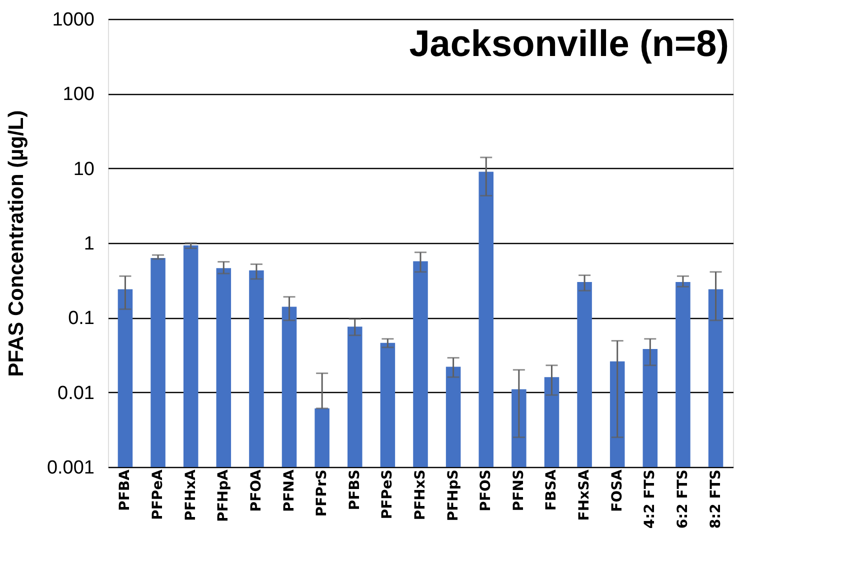 The image size is (853, 561). What do you see at coordinates (89, 244) in the screenshot?
I see `y-tick-label: 1` at bounding box center [89, 244].